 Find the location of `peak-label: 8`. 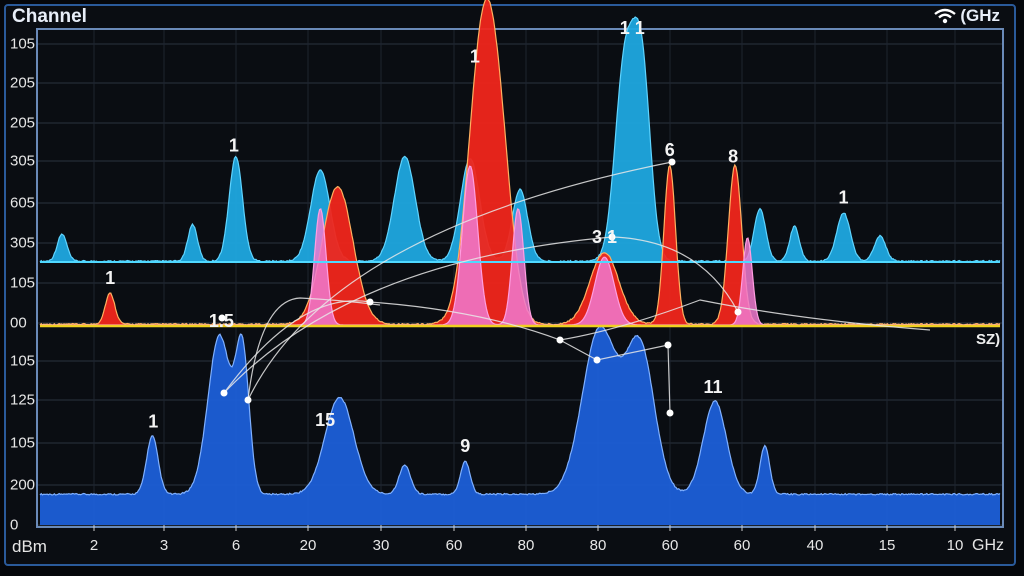

peak-label: 8 is located at coordinates (733, 156).